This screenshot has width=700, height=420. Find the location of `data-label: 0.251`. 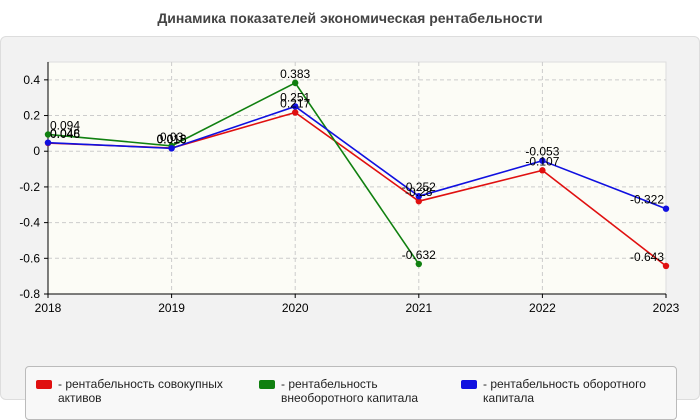

data-label: 0.251 is located at coordinates (295, 97).